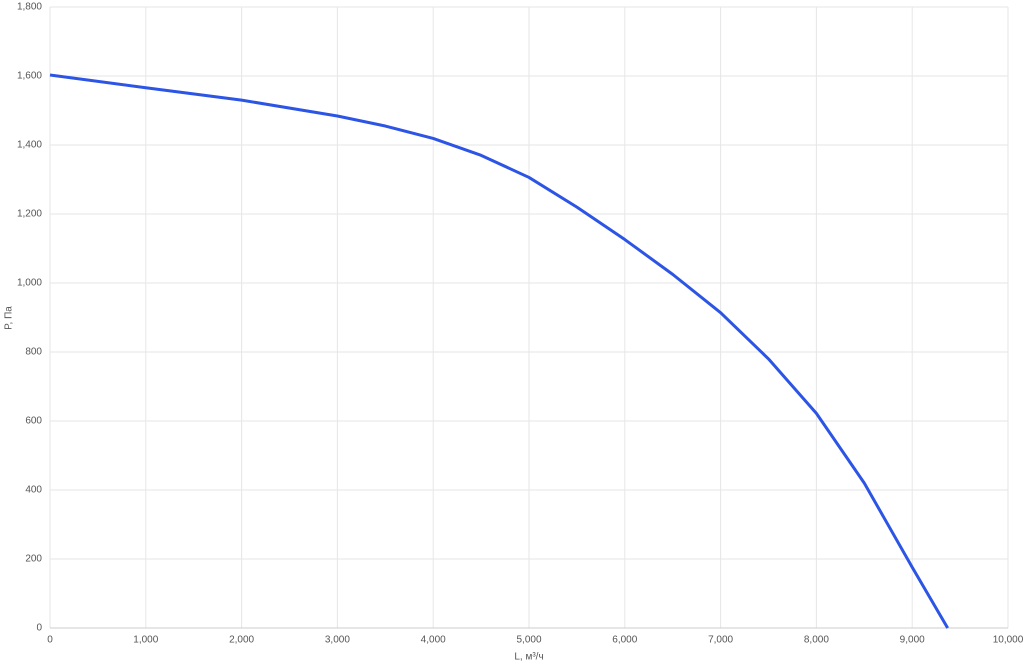 This screenshot has width=1024, height=666. What do you see at coordinates (33, 421) in the screenshot?
I see `y-tick-label: 600` at bounding box center [33, 421].